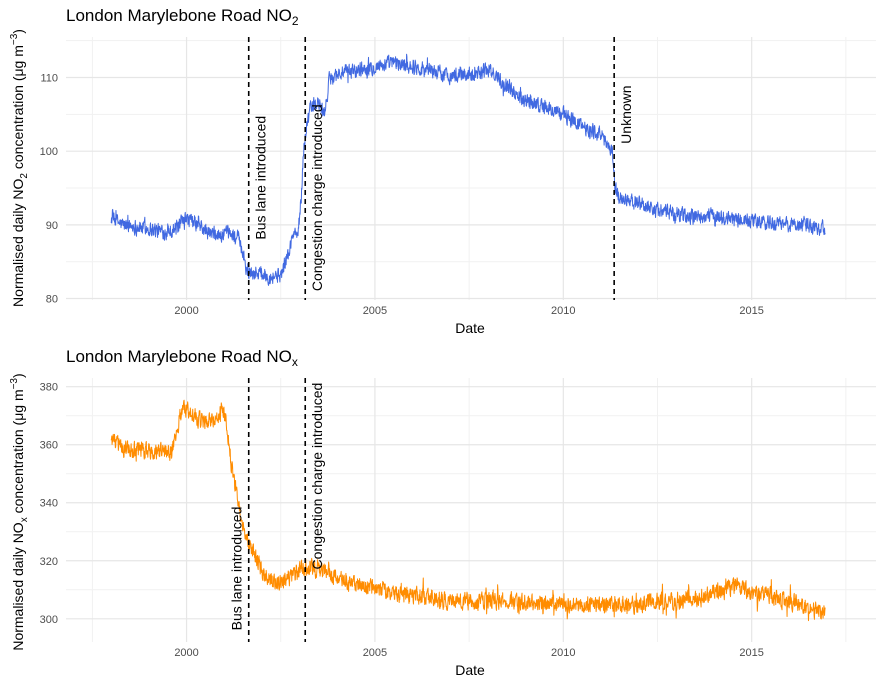  Describe the element at coordinates (751, 653) in the screenshot. I see `nox-x-tick-label: 2015` at that location.